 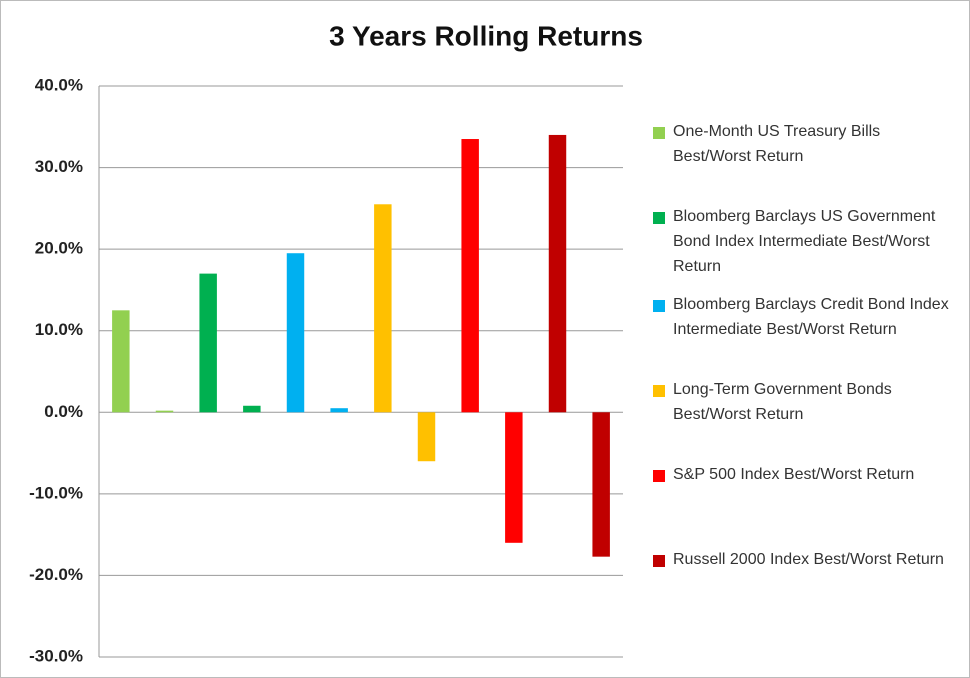 I want to click on legend-item: Russell 2000 Index Best/Worst Return, so click(x=803, y=561).